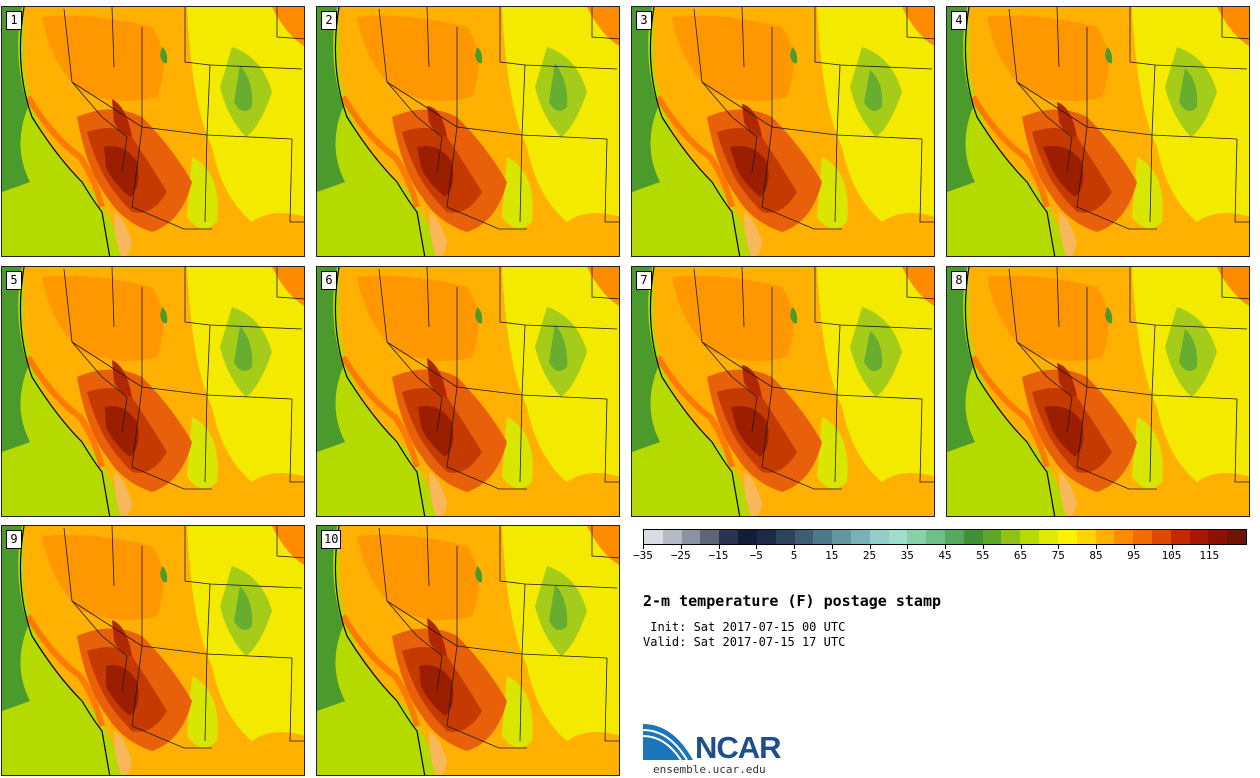  I want to click on temperature-colorbar, so click(945, 537).